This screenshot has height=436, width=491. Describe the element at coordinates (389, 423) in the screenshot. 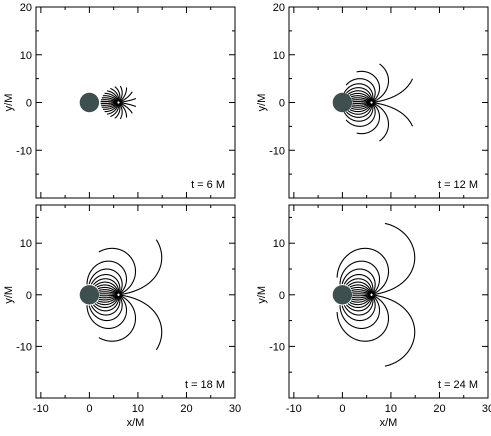

I see `x-axis-title: x/M` at that location.